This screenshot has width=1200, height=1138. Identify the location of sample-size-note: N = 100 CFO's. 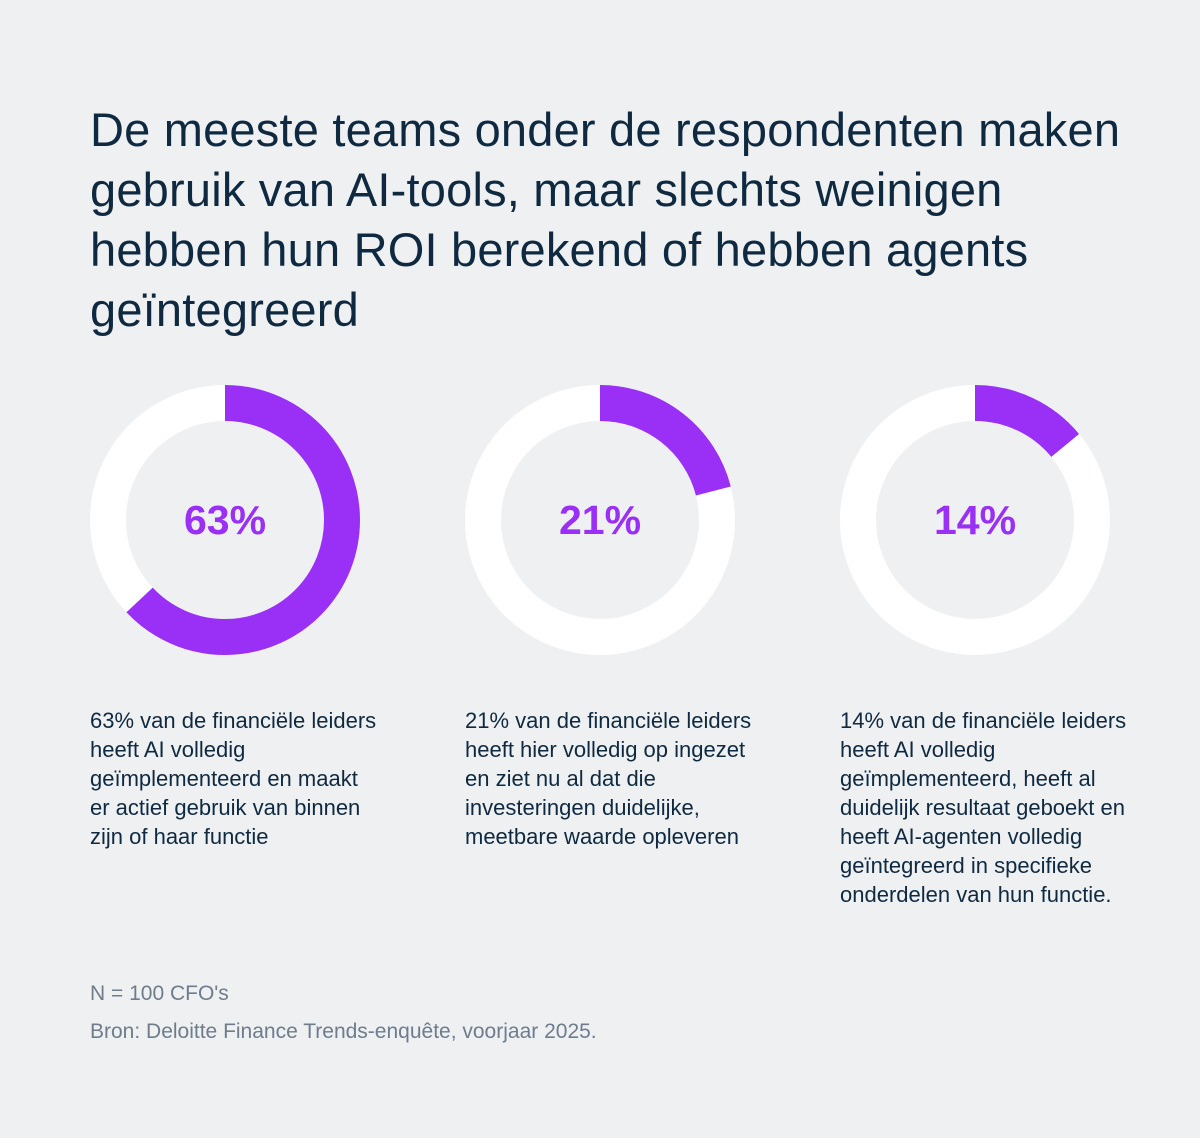
(159, 993).